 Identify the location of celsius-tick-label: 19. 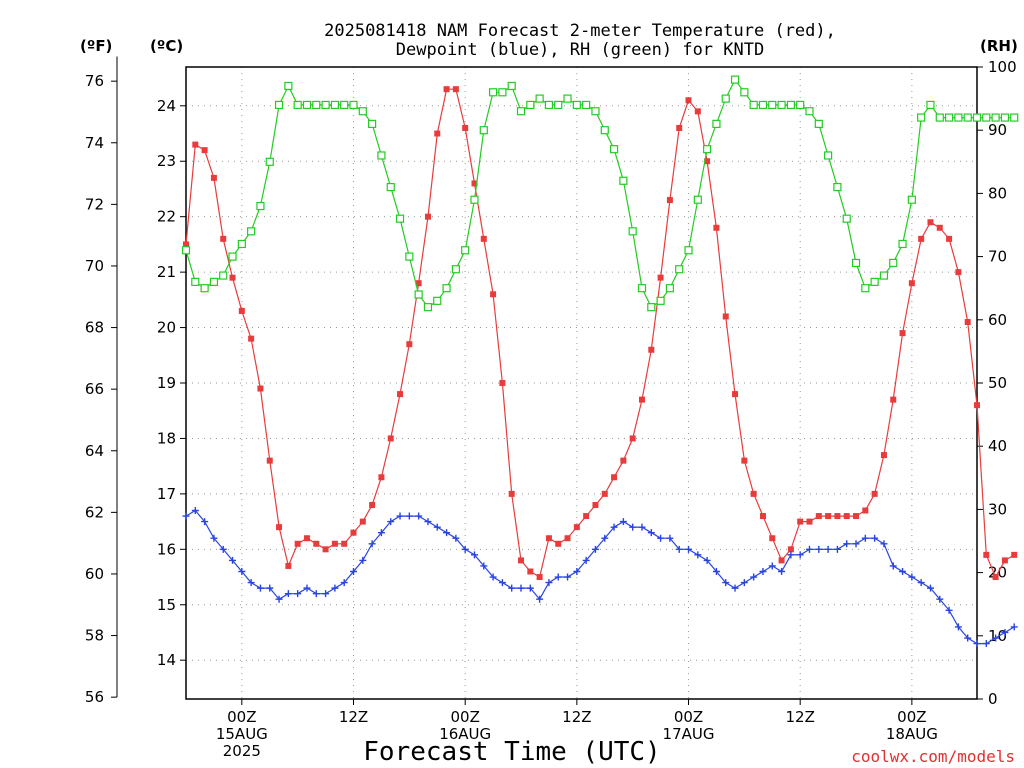
(166, 383).